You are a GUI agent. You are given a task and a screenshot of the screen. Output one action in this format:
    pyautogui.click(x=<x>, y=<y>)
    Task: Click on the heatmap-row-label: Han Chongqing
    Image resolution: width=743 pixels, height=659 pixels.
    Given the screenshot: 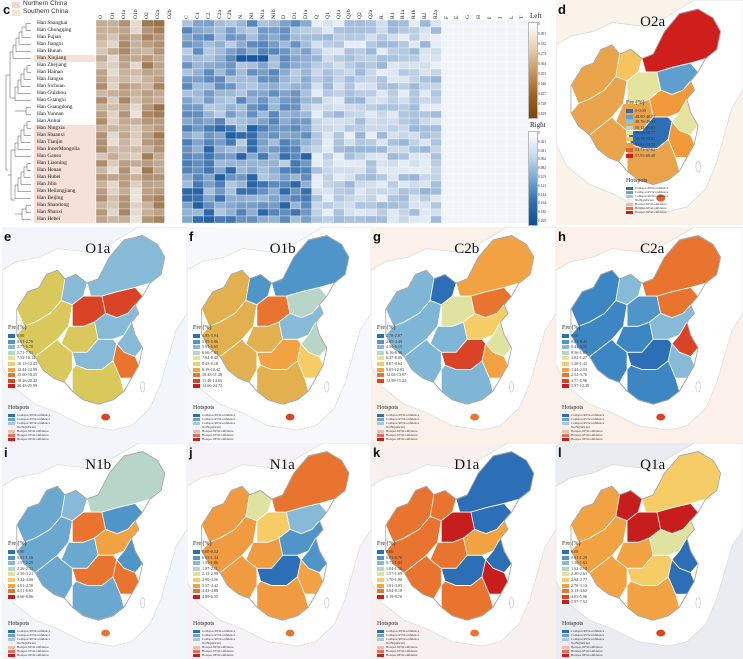 What is the action you would take?
    pyautogui.click(x=54, y=30)
    